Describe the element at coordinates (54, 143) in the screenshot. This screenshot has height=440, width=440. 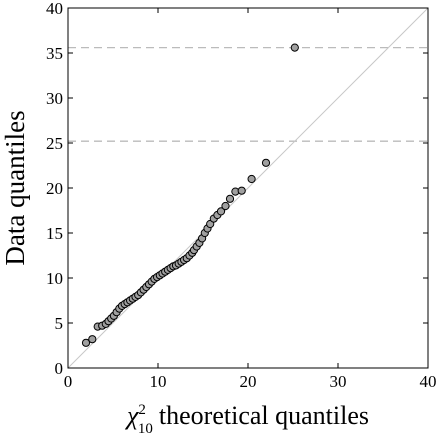
I see `y-tick-label: 25` at that location.